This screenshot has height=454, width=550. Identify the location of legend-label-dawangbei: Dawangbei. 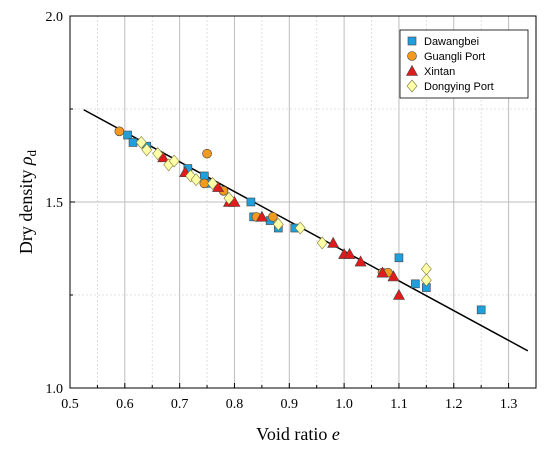
(451, 42).